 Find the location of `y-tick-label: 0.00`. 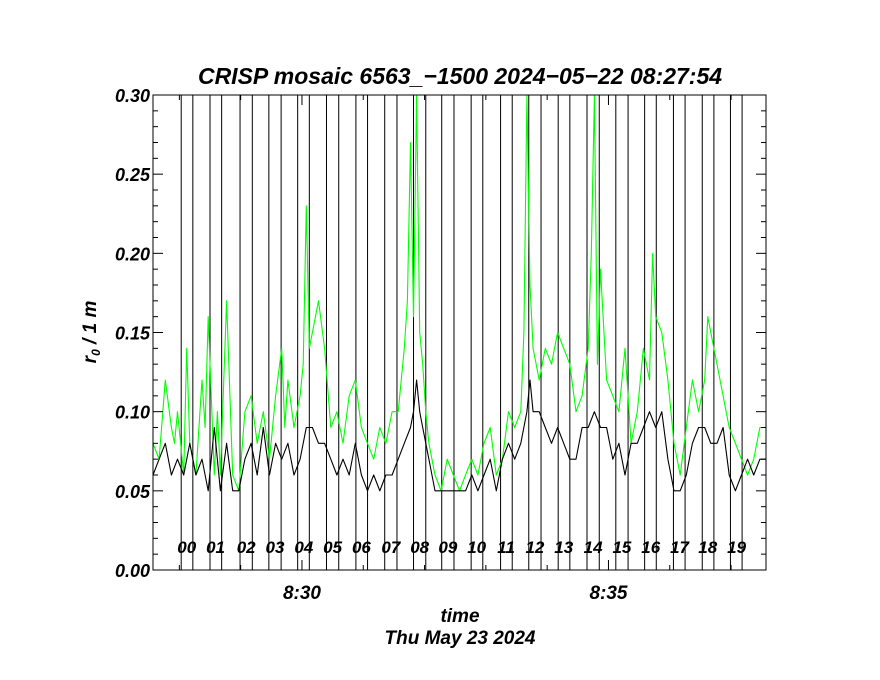

y-tick-label: 0.00 is located at coordinates (132, 571).